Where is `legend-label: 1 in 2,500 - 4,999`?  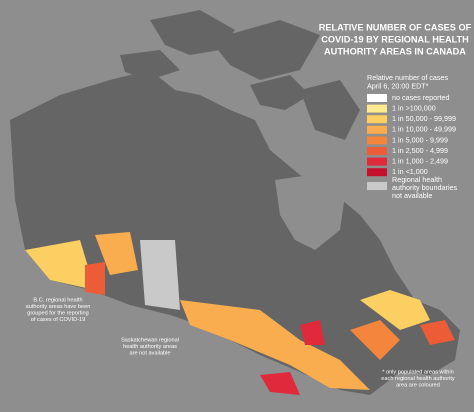 legend-label: 1 in 2,500 - 4,999 is located at coordinates (420, 150).